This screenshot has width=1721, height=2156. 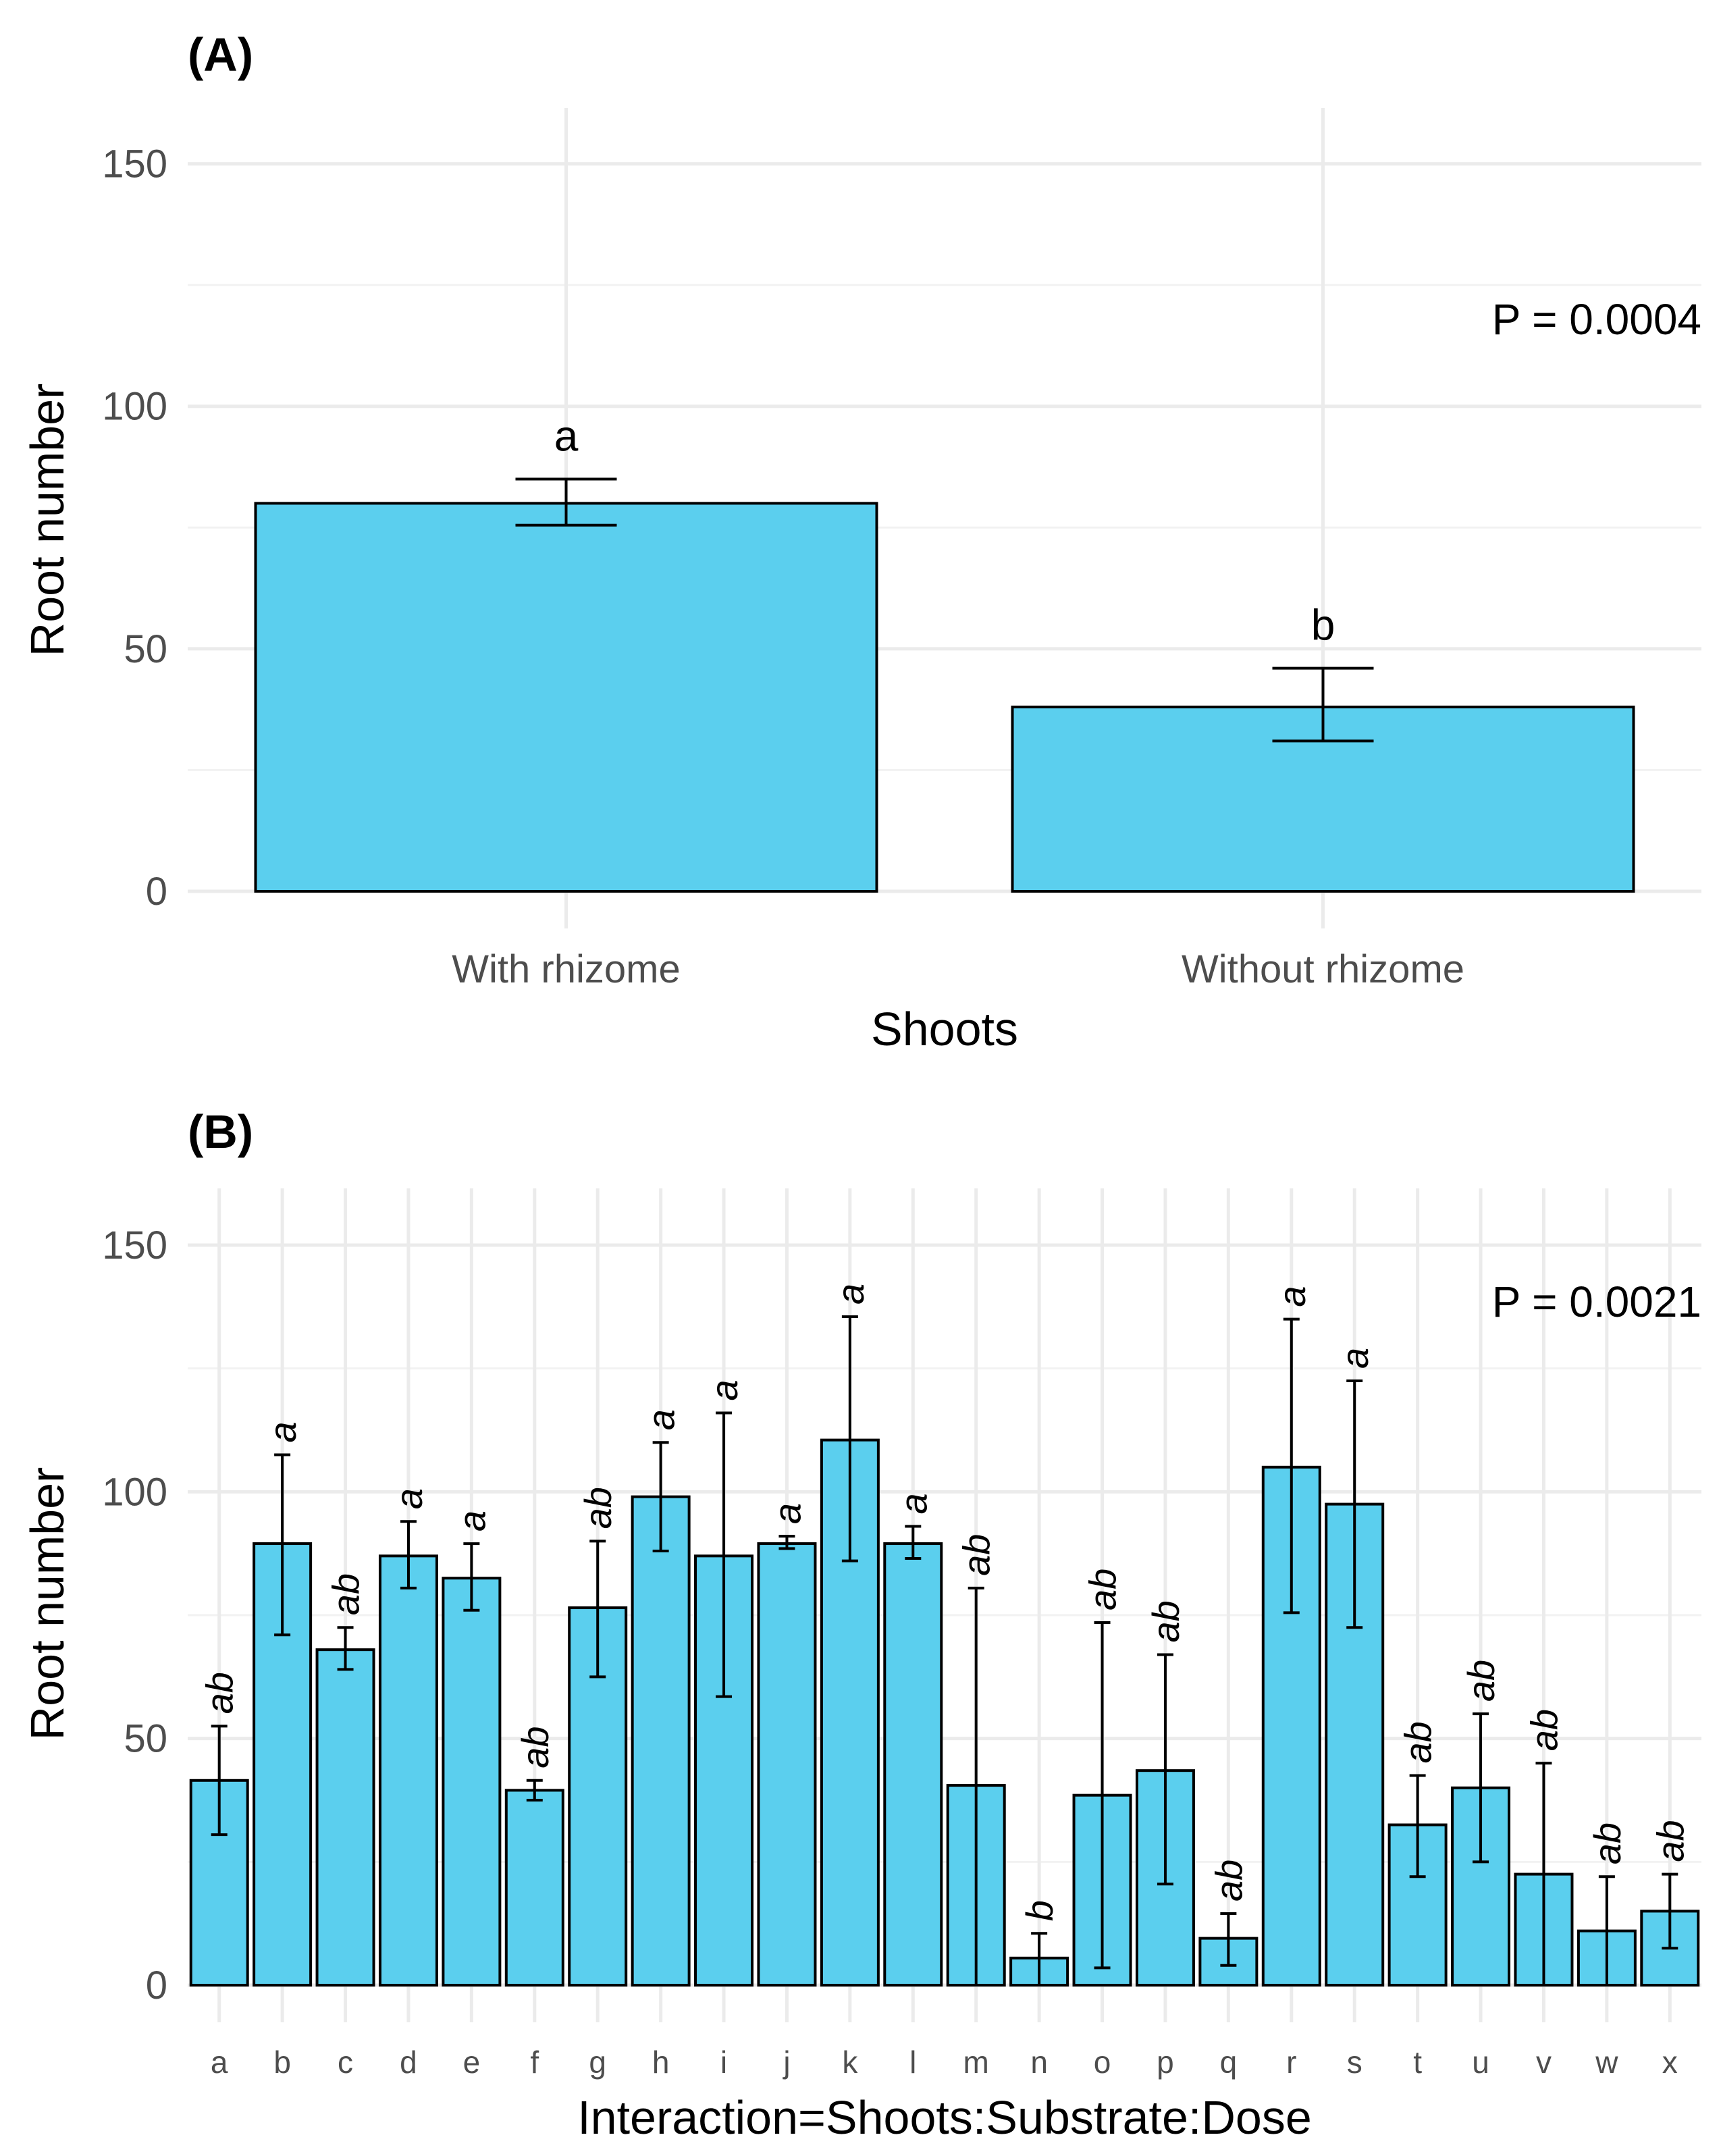 What do you see at coordinates (1417, 2062) in the screenshot?
I see `x-tick-label: t` at bounding box center [1417, 2062].